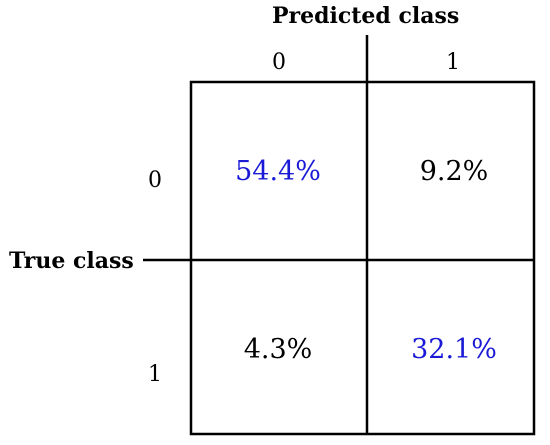  I want to click on predicted-class-title: Predicted class, so click(366, 16).